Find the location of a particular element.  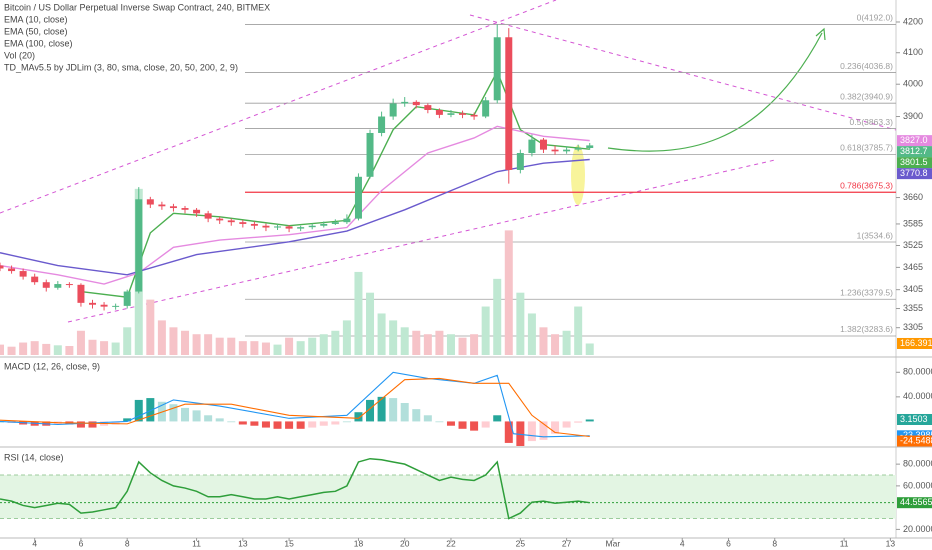

y-tick-label: 3900 is located at coordinates (913, 116).